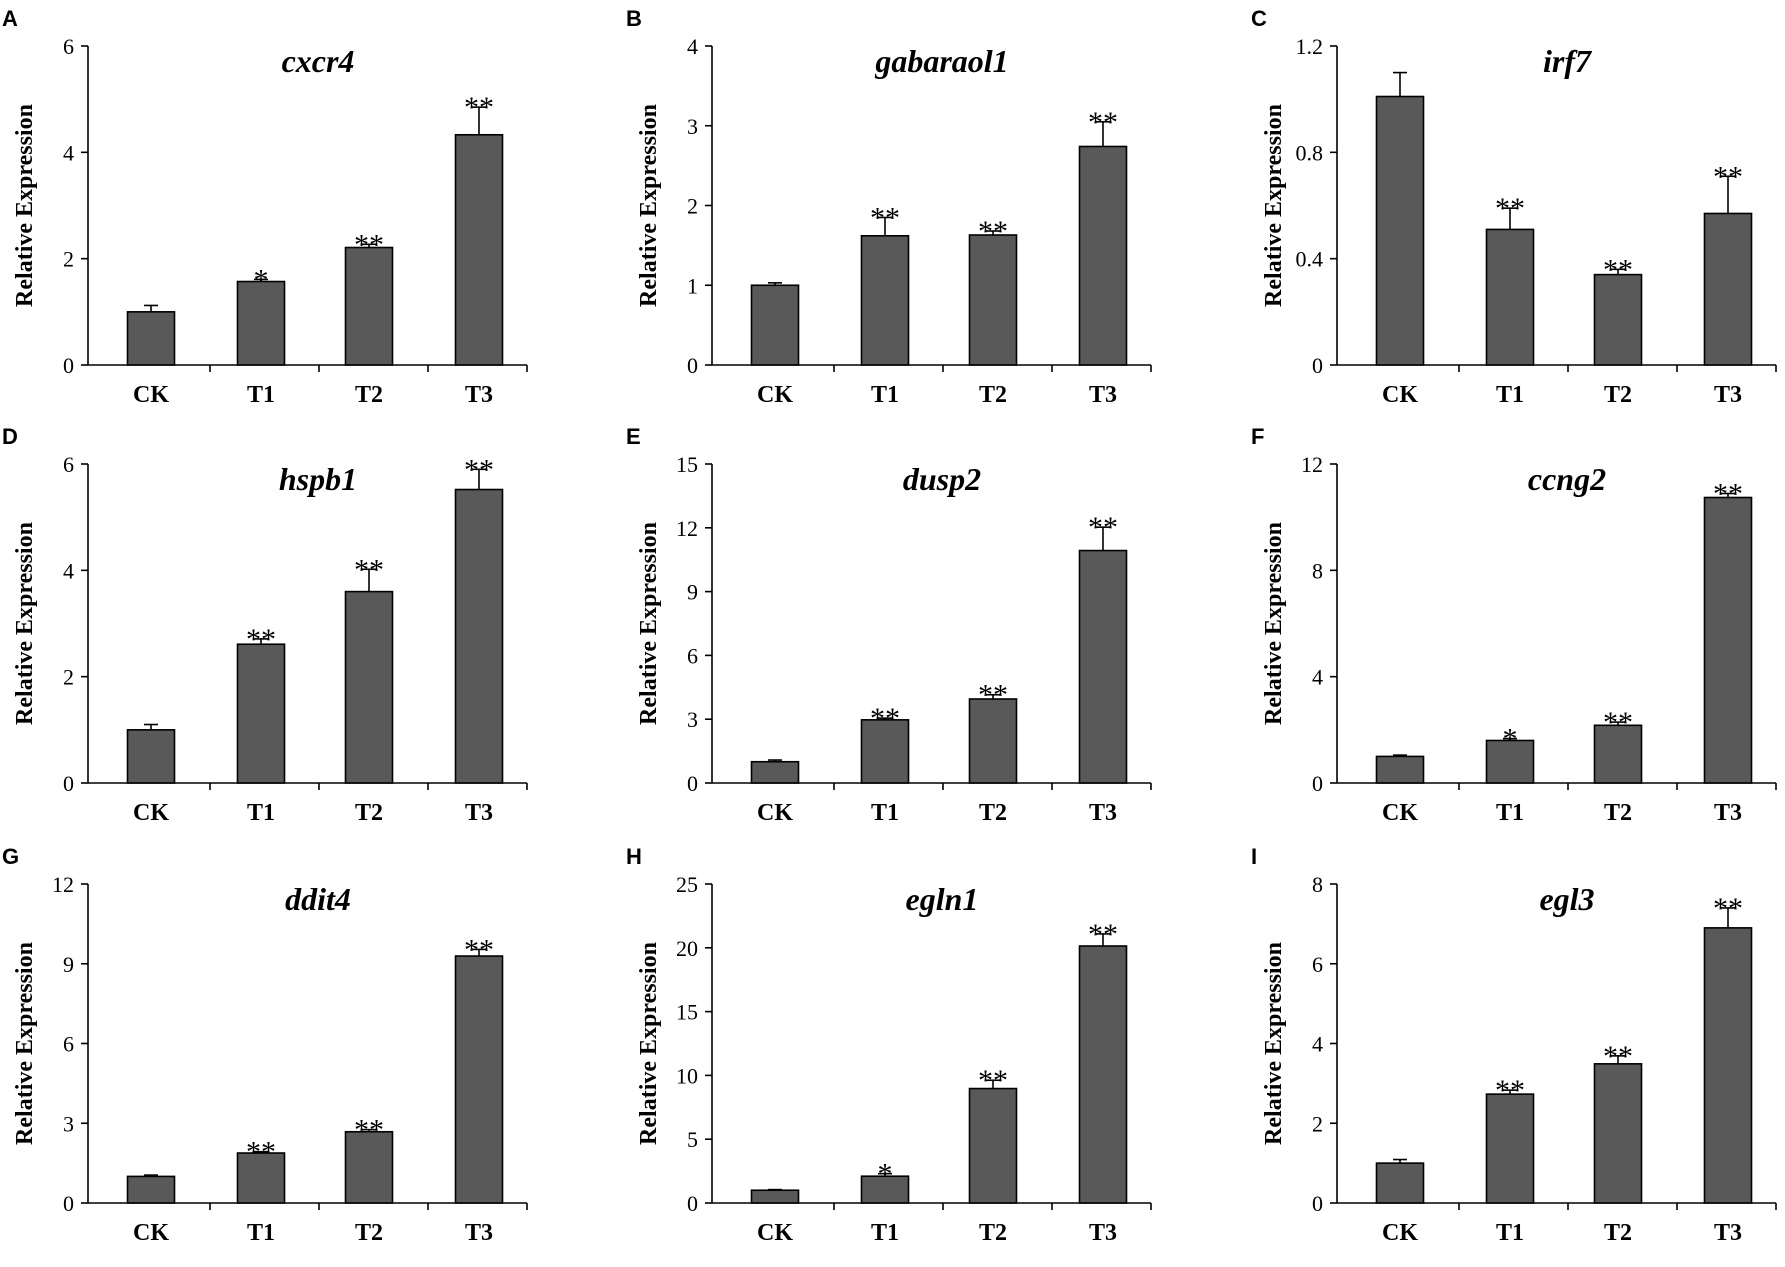 The image size is (1785, 1267). What do you see at coordinates (318, 479) in the screenshot?
I see `chart-title: hspb1` at bounding box center [318, 479].